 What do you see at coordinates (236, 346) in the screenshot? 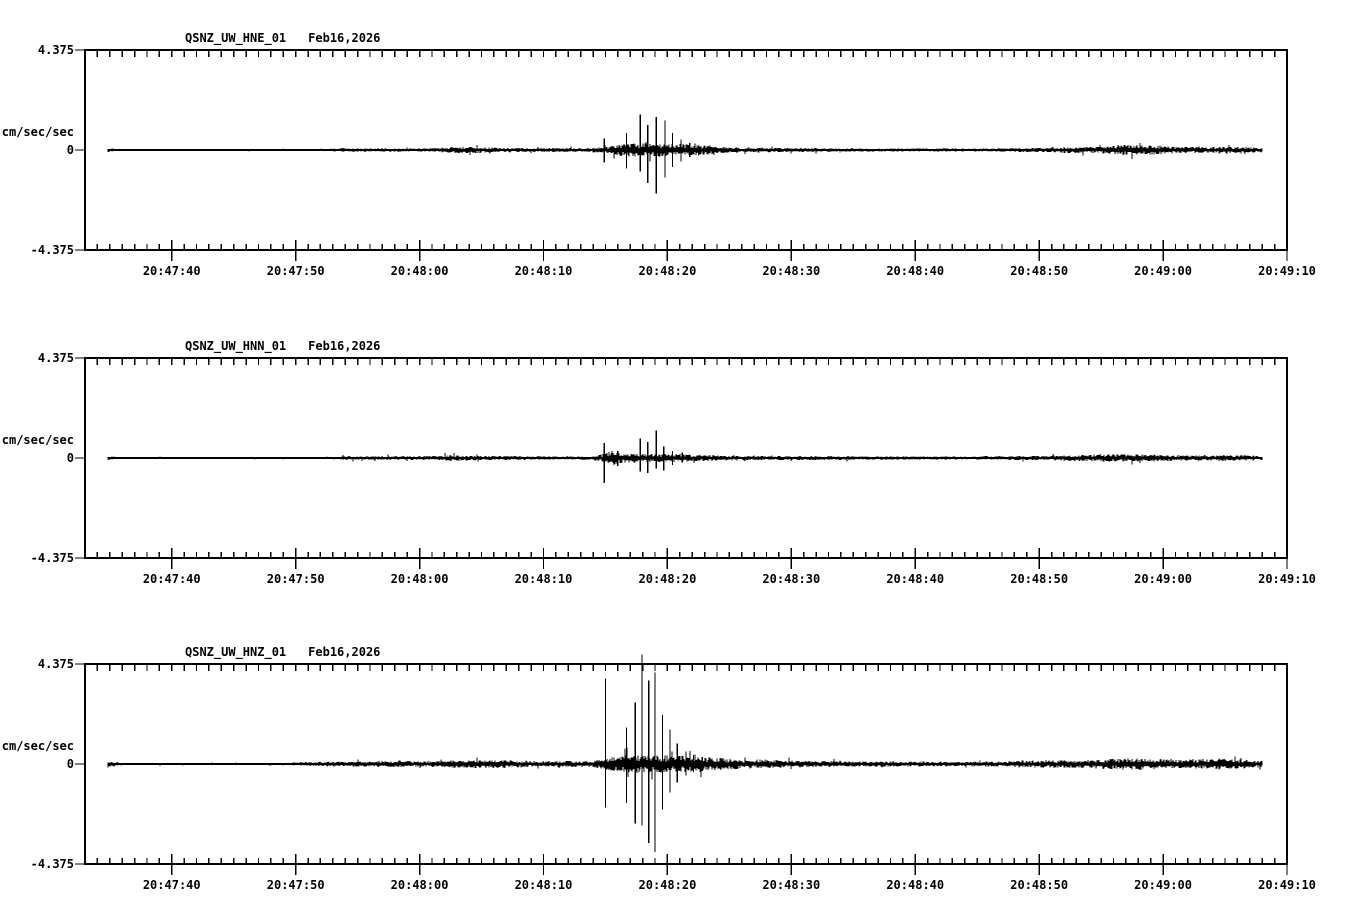
I see `station-label: QSNZ_UW_HNN_01` at bounding box center [236, 346].